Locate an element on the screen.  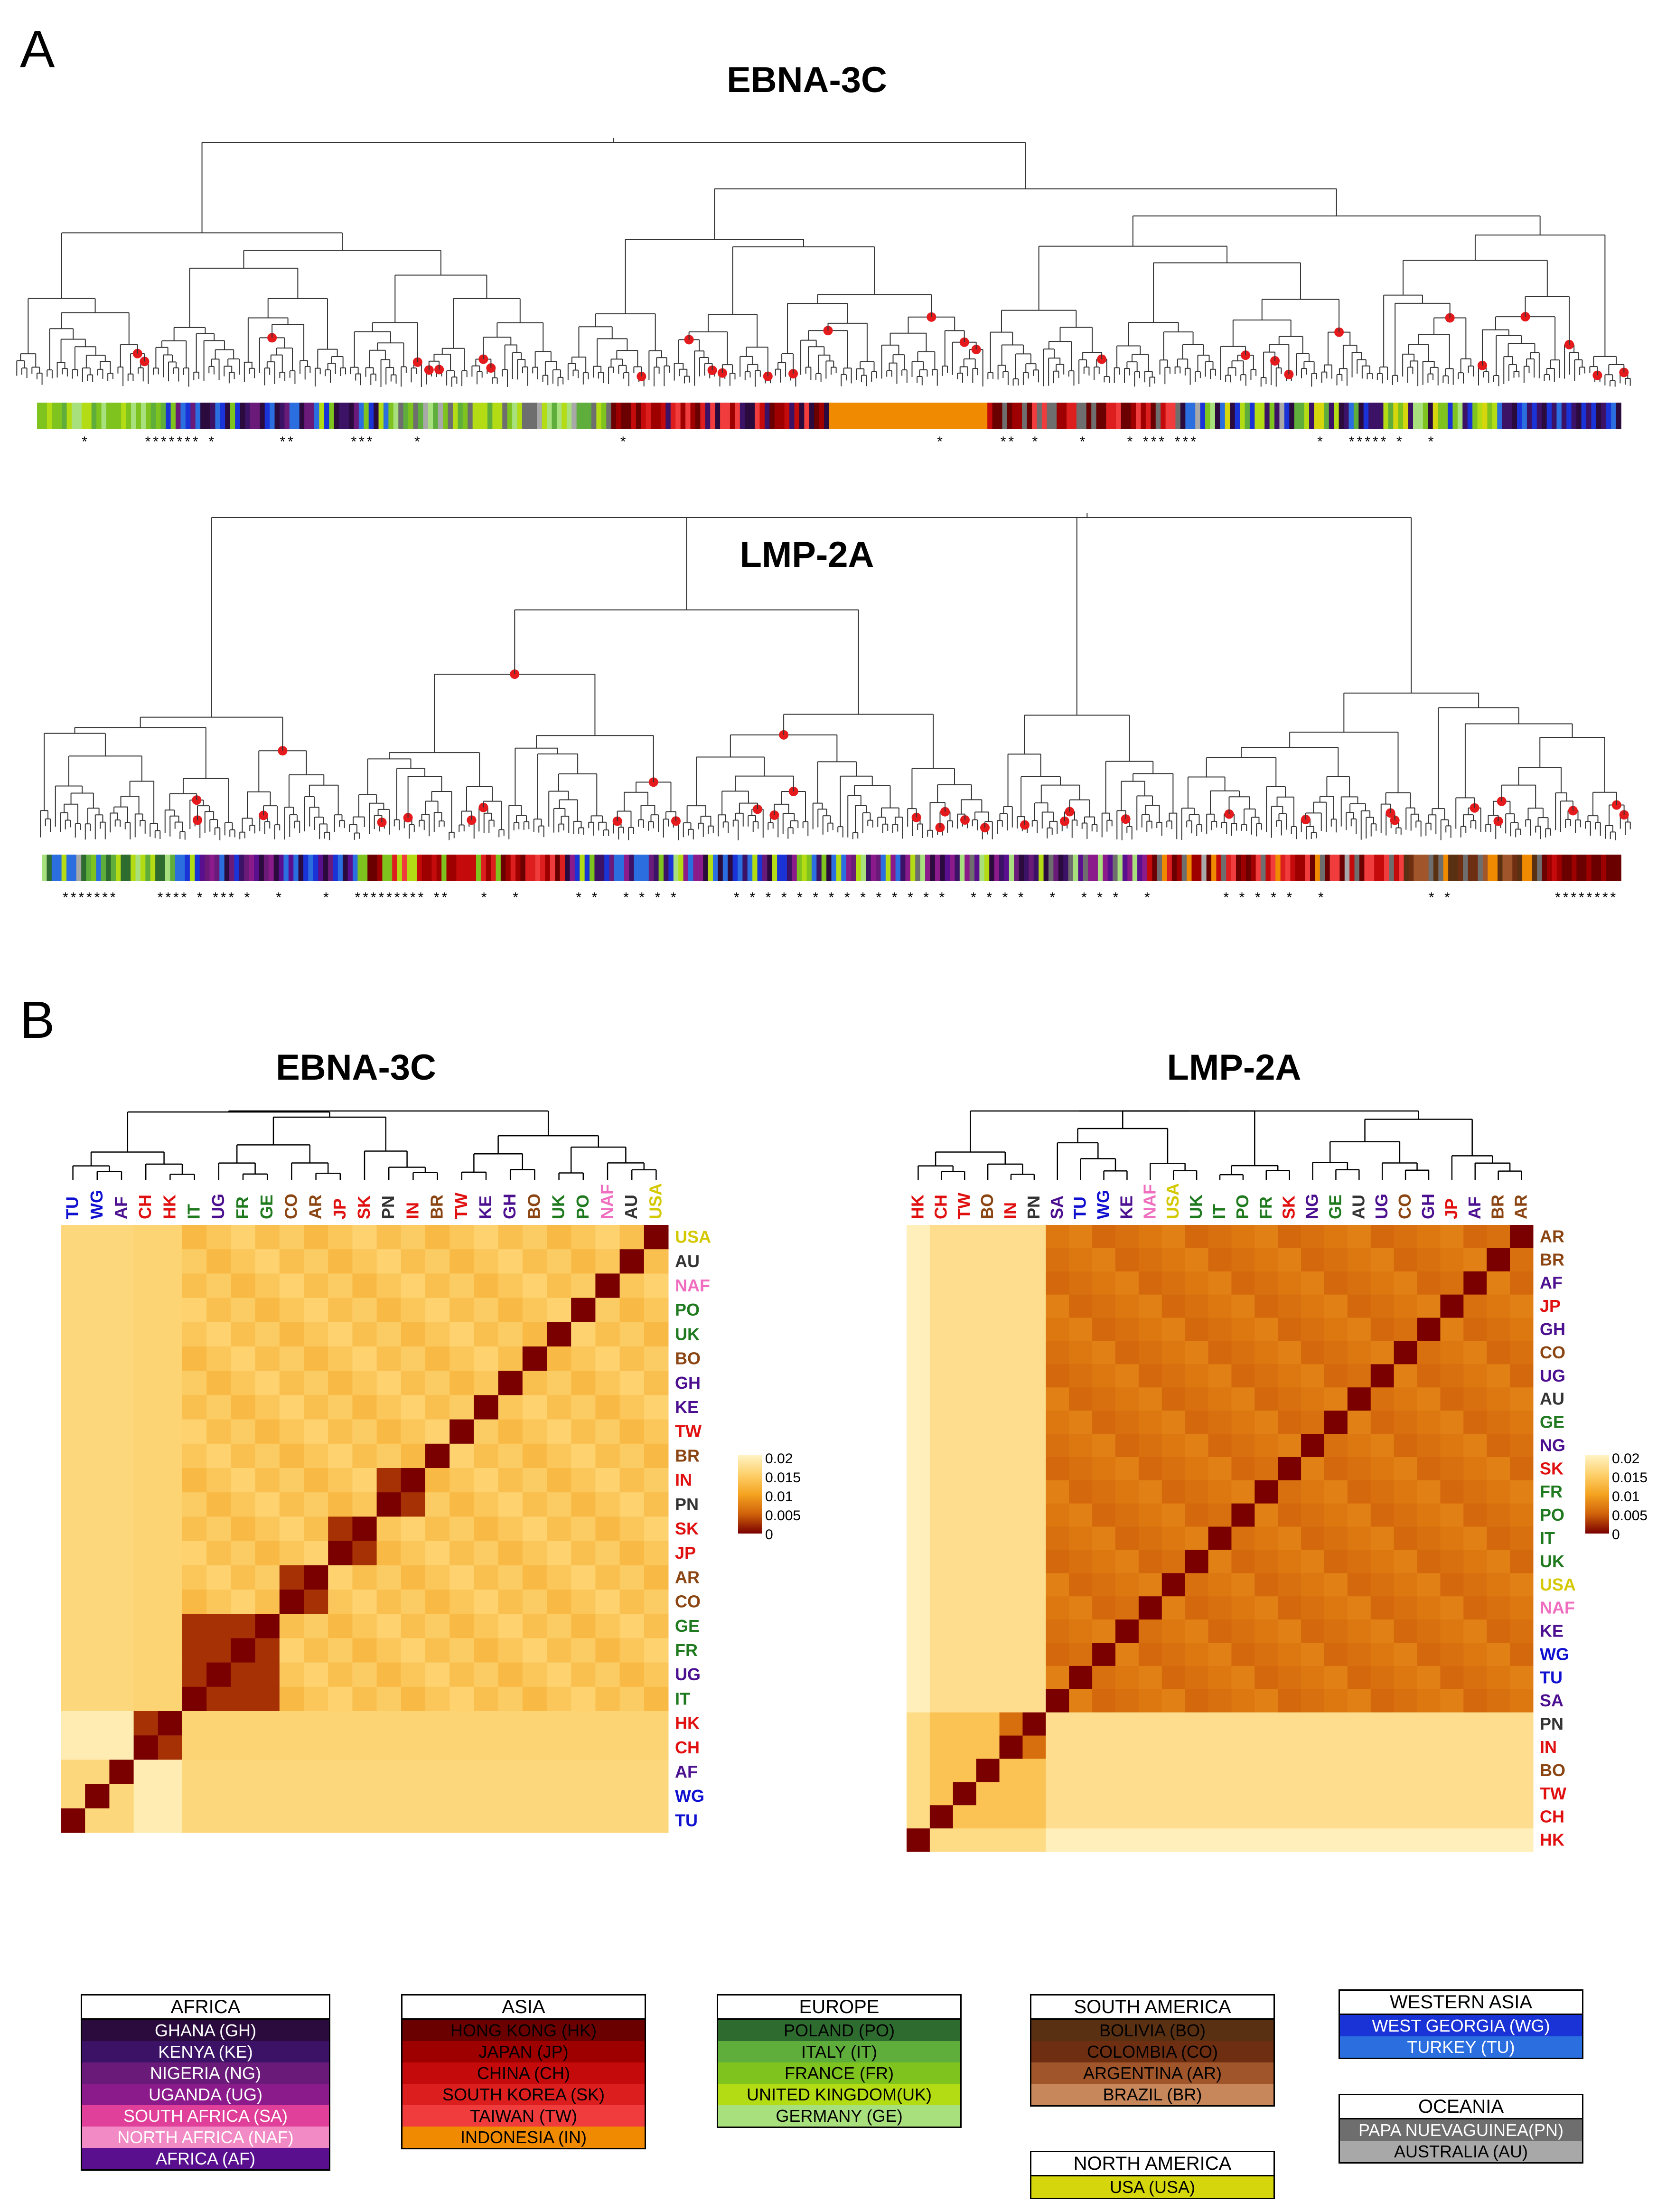
significance-asterisk: * is located at coordinates (156, 442).